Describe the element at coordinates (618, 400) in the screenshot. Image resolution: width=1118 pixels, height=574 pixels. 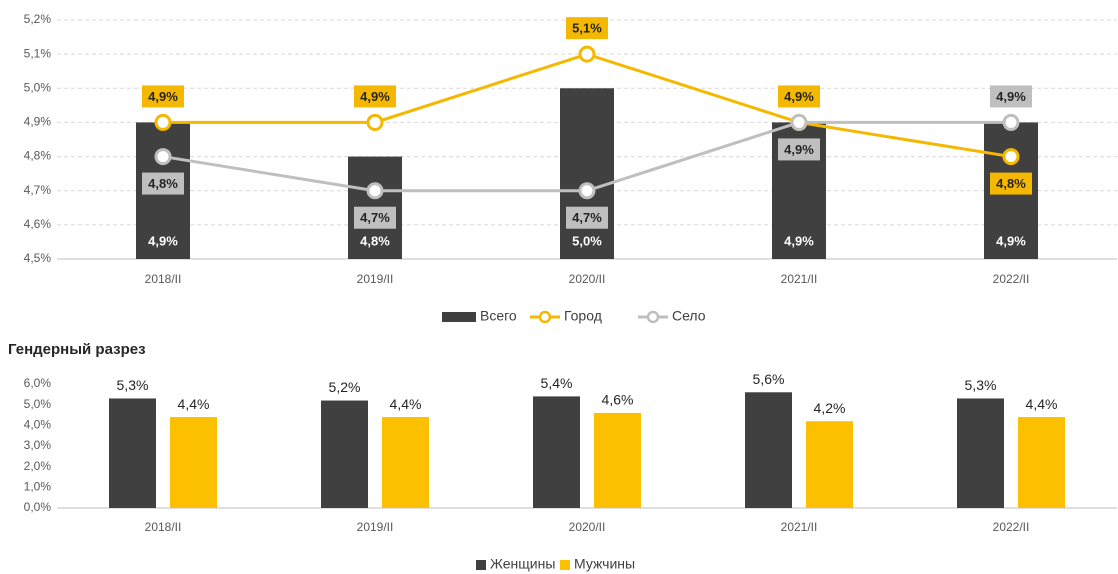
I see `data-label: 4,6%` at that location.